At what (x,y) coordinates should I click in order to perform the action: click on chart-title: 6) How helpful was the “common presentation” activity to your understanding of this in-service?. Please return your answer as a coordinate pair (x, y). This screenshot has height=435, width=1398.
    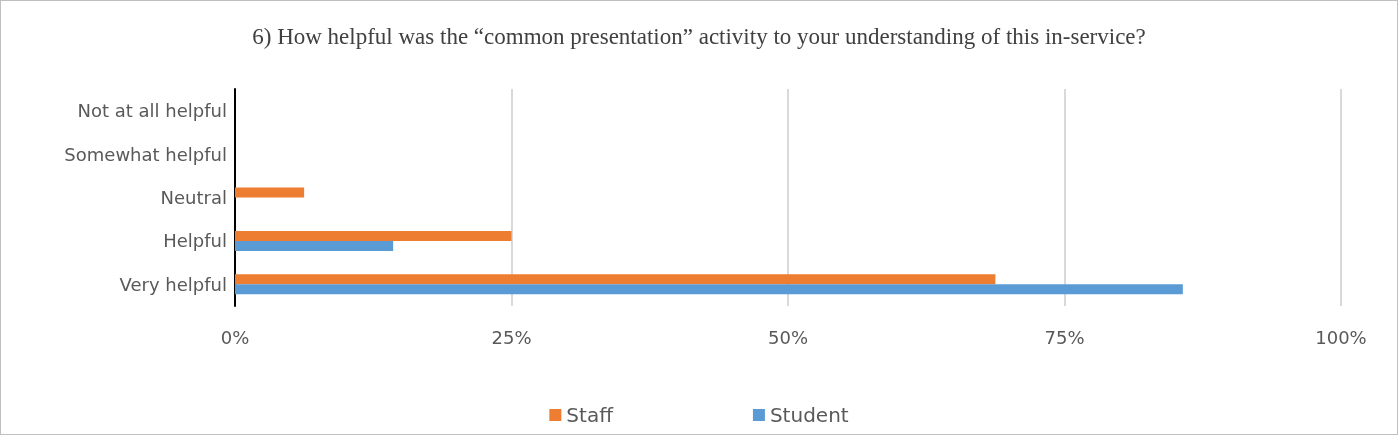
    Looking at the image, I should click on (699, 36).